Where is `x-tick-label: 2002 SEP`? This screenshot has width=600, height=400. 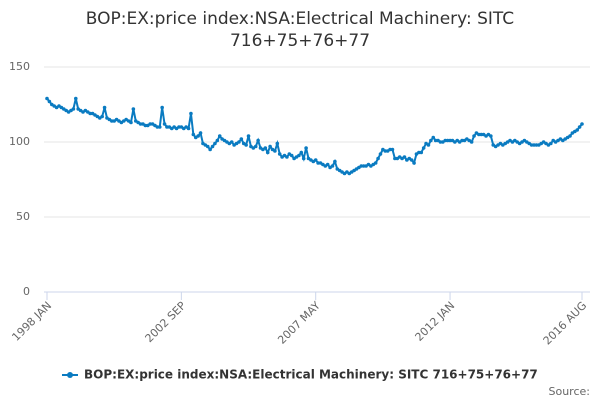
x-tick-label: 2002 SEP is located at coordinates (166, 322).